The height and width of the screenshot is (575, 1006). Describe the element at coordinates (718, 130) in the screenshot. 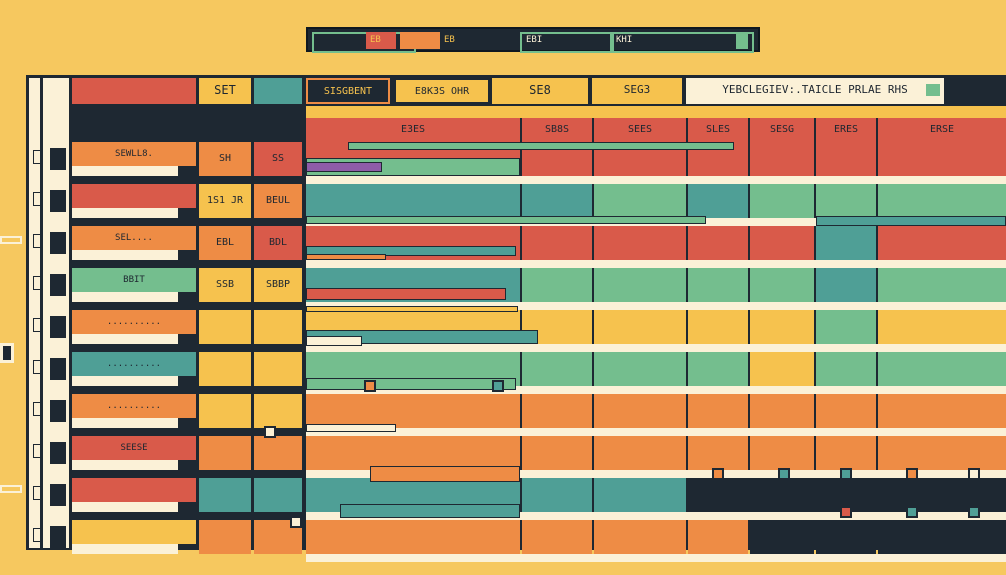

I see `subheader-c4: SLES` at that location.